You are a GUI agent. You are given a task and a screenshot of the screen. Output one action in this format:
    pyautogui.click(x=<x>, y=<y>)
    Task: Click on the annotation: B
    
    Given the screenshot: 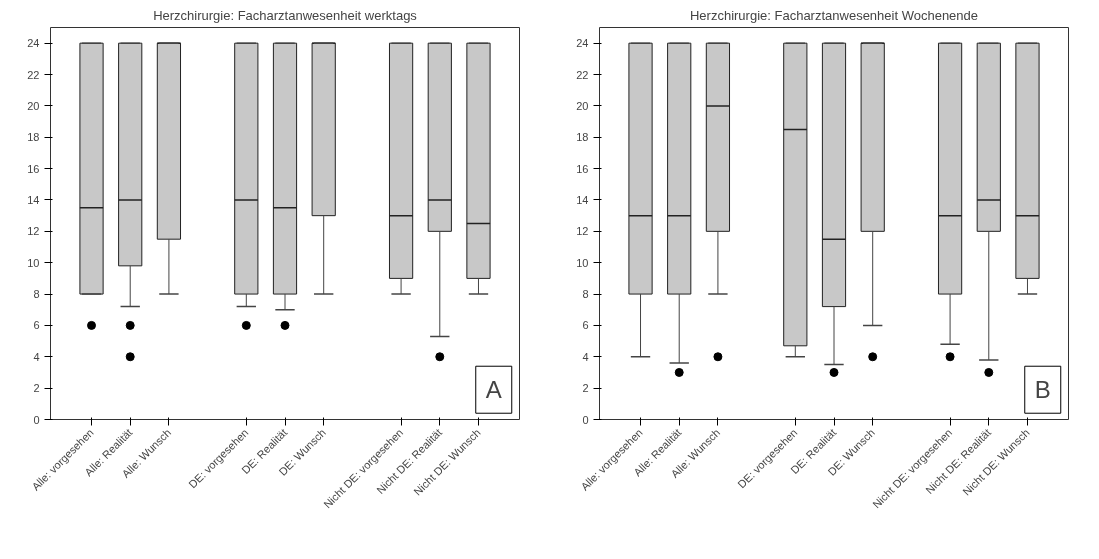 What is the action you would take?
    pyautogui.click(x=1042, y=390)
    